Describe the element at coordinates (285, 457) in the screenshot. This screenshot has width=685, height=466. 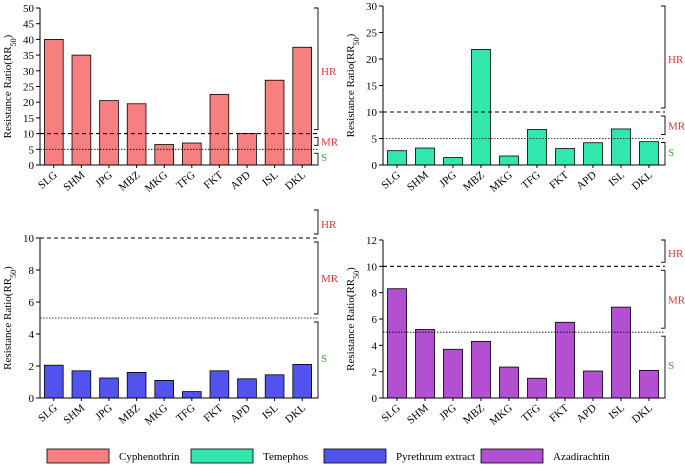
I see `legend-label: Temephos` at that location.